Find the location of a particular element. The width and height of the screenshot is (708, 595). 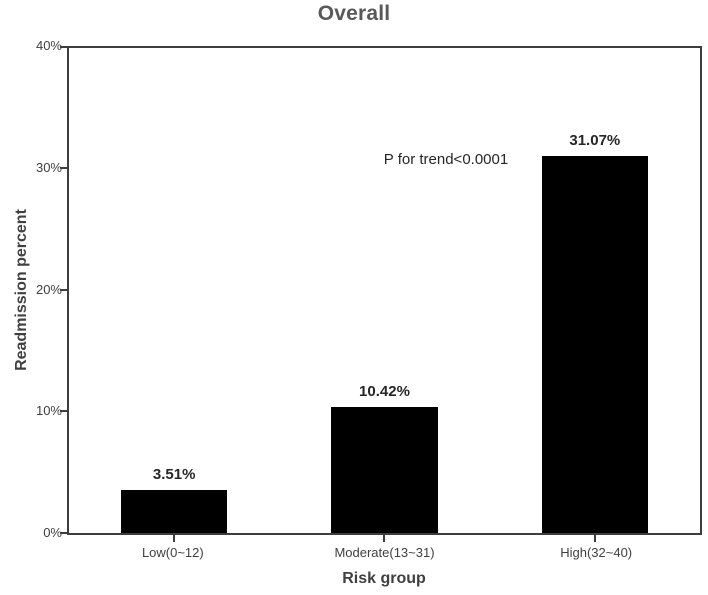

bar-moderate is located at coordinates (384, 469).